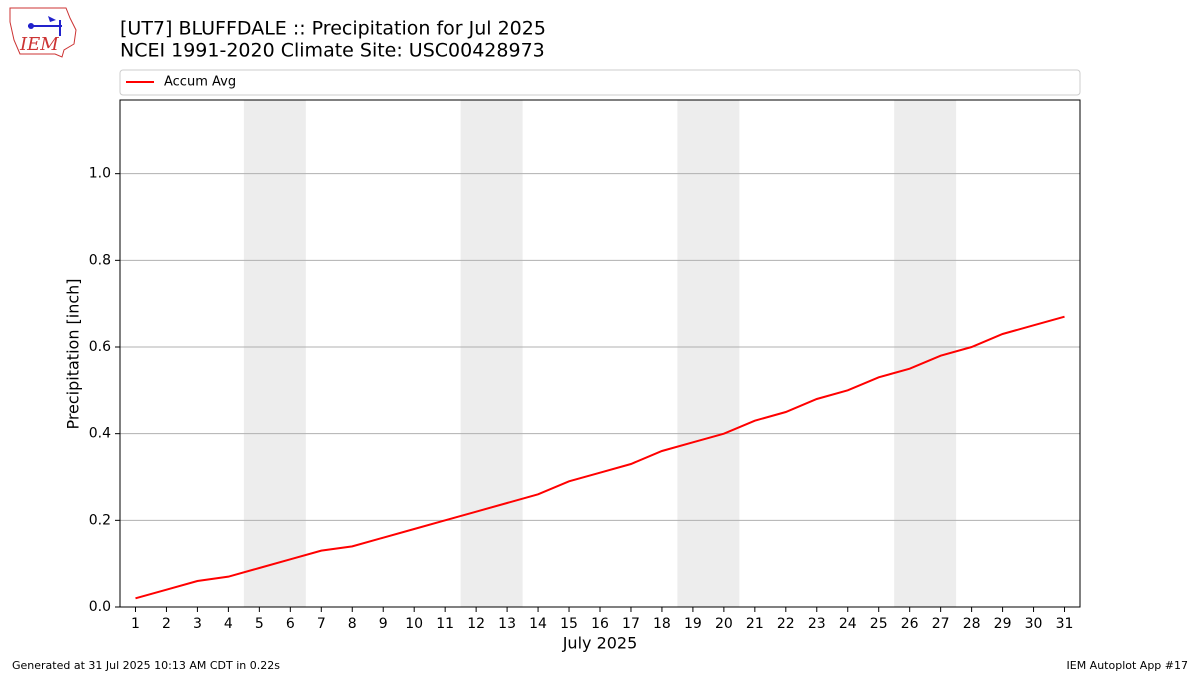 This screenshot has height=675, width=1200. Describe the element at coordinates (414, 624) in the screenshot. I see `x-tick-label: 10` at that location.